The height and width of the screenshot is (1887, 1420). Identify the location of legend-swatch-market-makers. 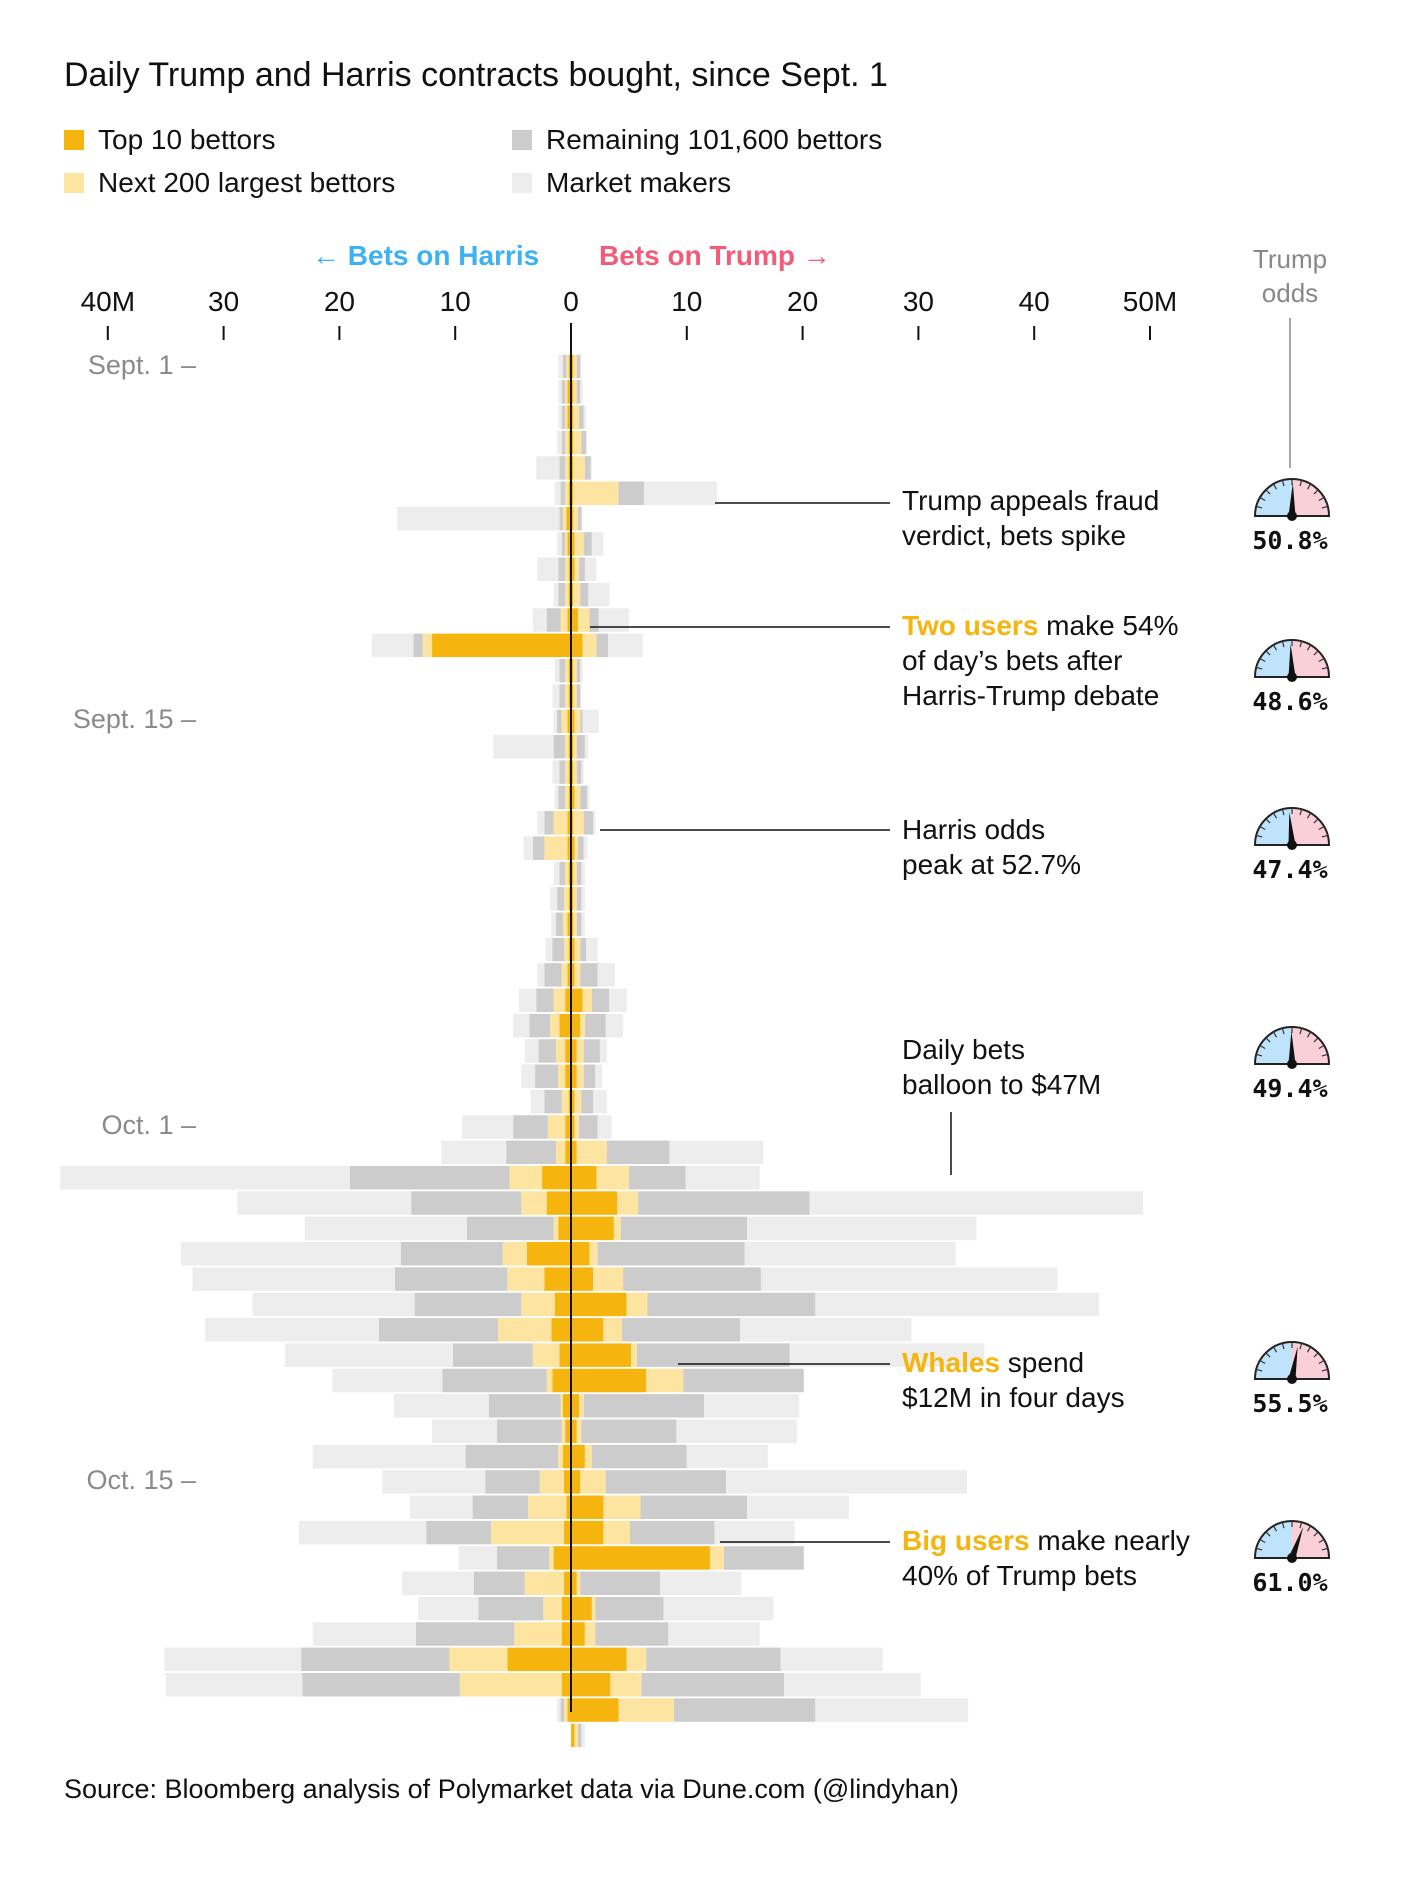
(522, 183).